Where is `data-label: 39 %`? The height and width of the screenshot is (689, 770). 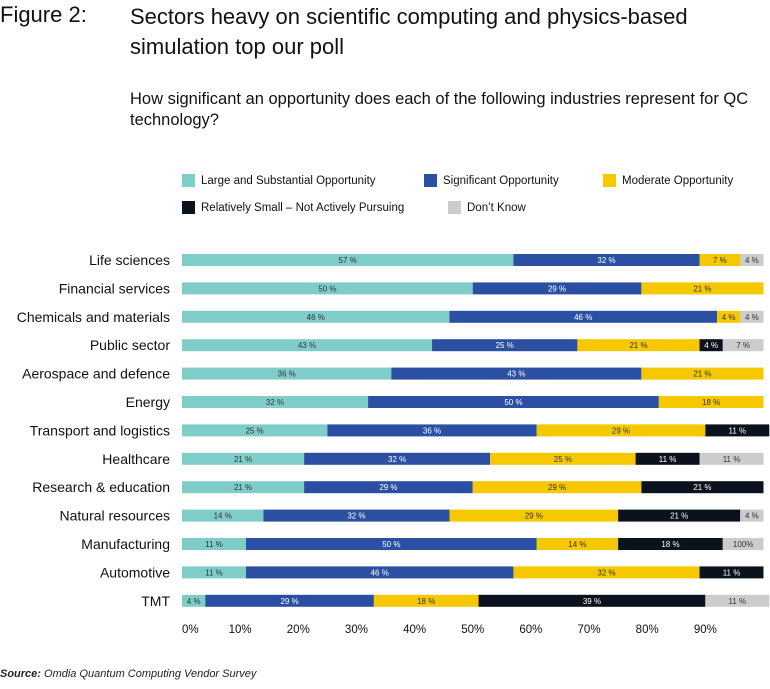
data-label: 39 % is located at coordinates (592, 601).